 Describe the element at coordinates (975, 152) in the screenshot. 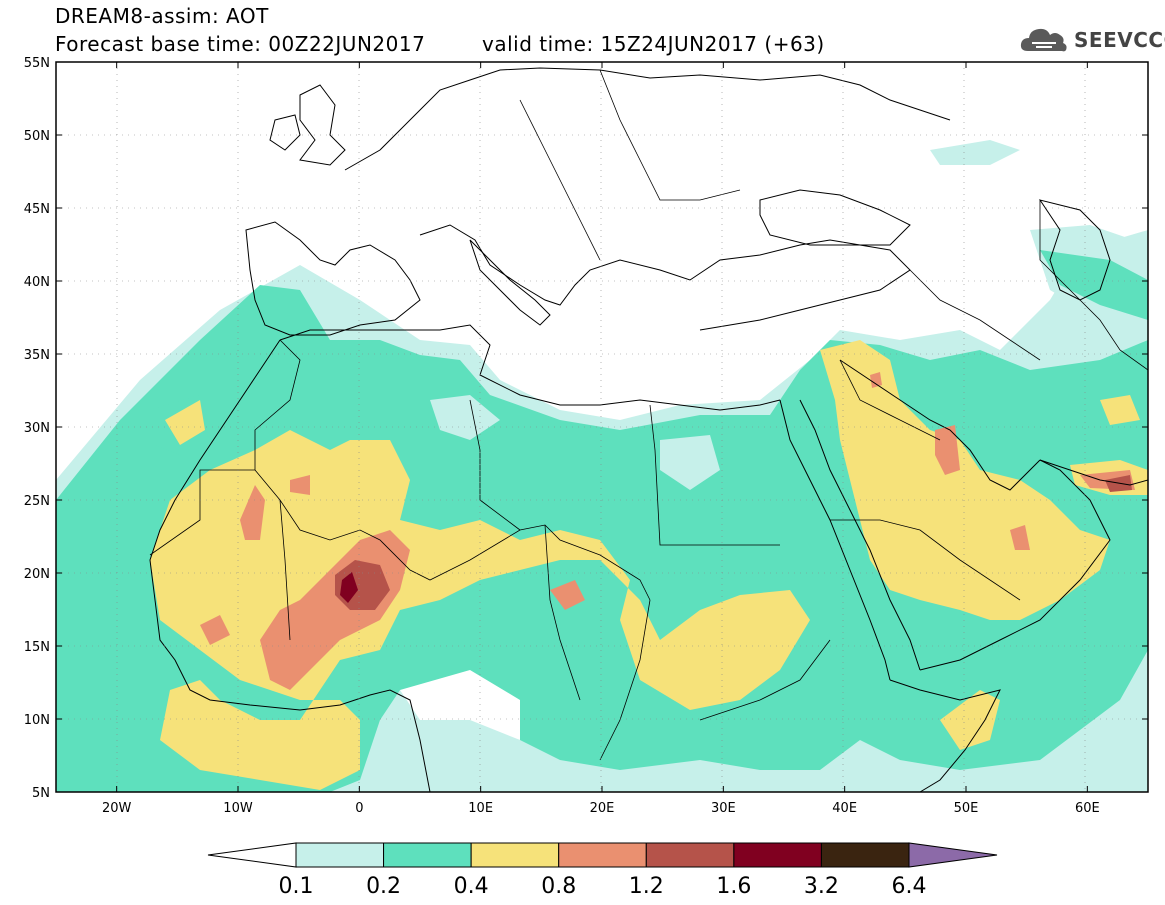

I see `aot-band-0-1-north` at that location.